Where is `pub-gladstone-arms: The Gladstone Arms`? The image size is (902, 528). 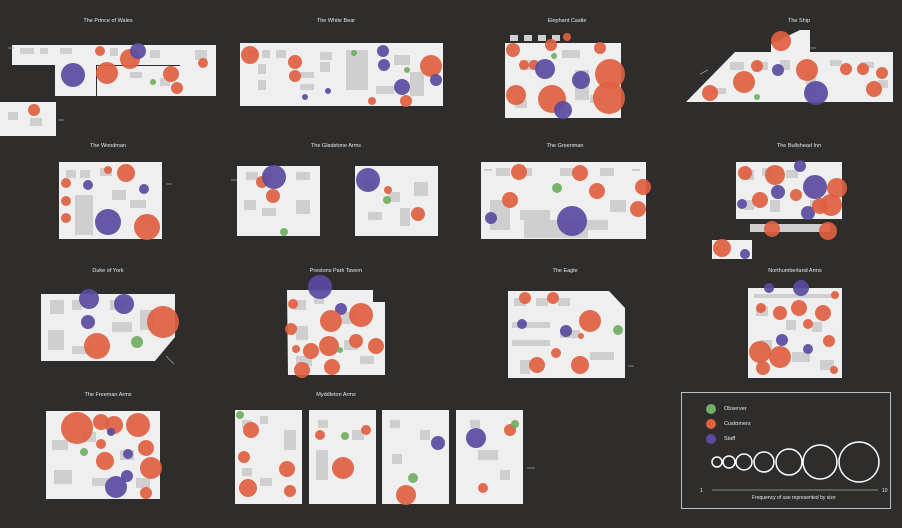
pub-gladstone-arms: The Gladstone Arms is located at coordinates (337, 189).